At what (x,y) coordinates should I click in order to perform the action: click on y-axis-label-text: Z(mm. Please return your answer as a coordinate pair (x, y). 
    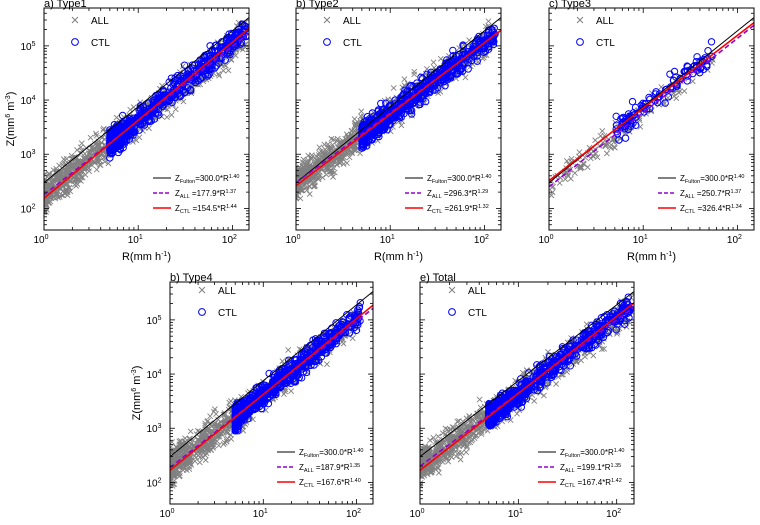
    Looking at the image, I should click on (11, 132).